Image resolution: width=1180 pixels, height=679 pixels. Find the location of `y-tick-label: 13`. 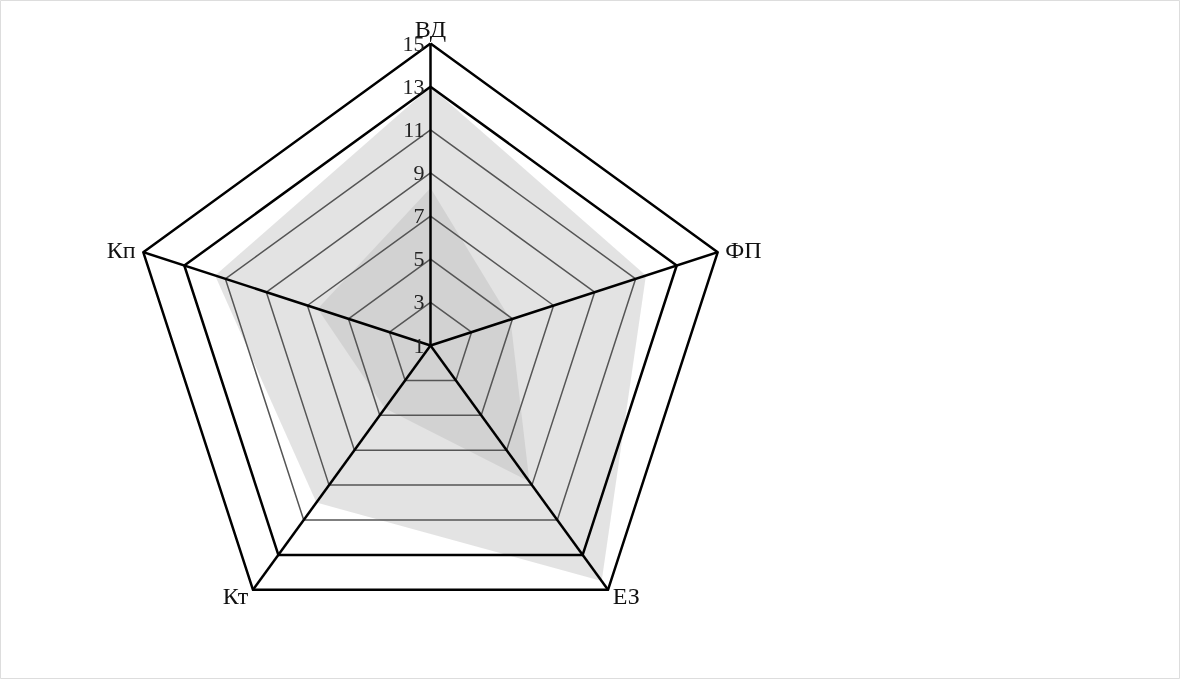

y-tick-label: 13 is located at coordinates (413, 86).